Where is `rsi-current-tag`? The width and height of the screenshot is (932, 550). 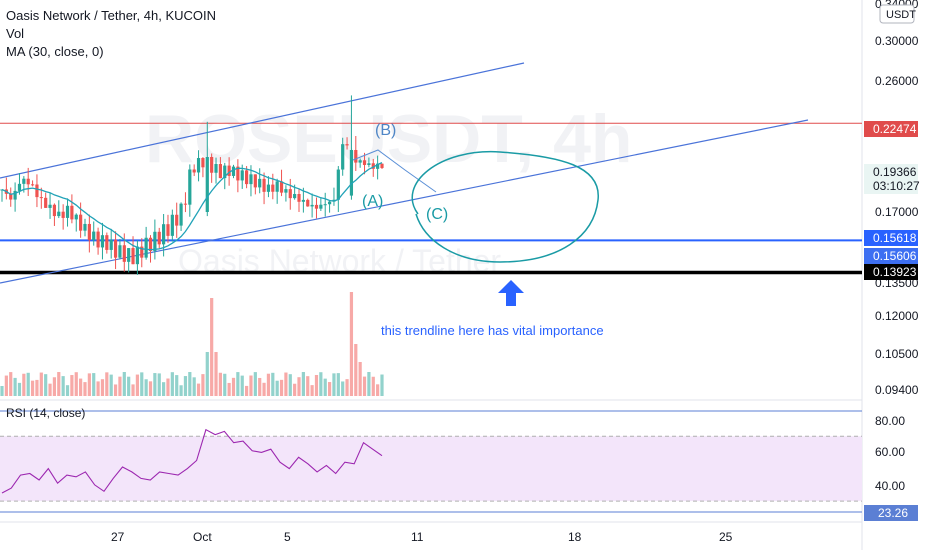 rsi-current-tag is located at coordinates (891, 513).